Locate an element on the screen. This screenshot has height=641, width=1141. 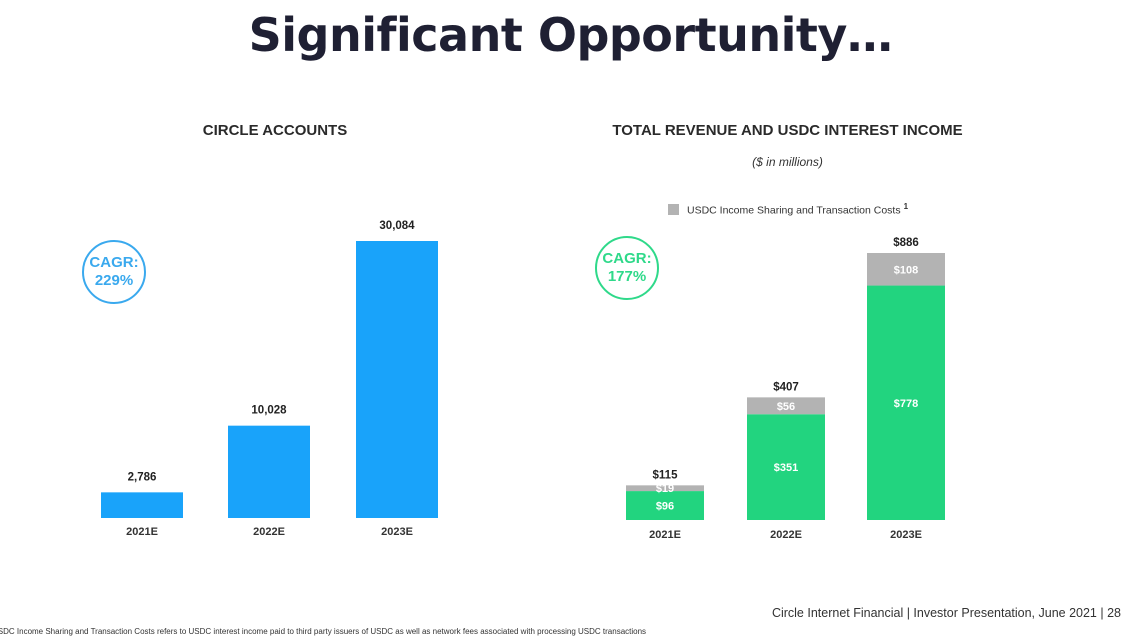
revenue-total-label: $407 is located at coordinates (786, 387).